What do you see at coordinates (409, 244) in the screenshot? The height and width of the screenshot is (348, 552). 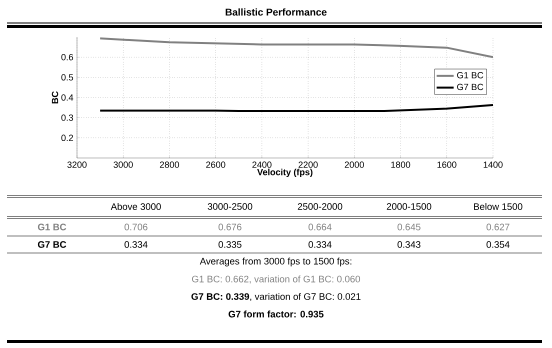 I see `text: 0.343` at bounding box center [409, 244].